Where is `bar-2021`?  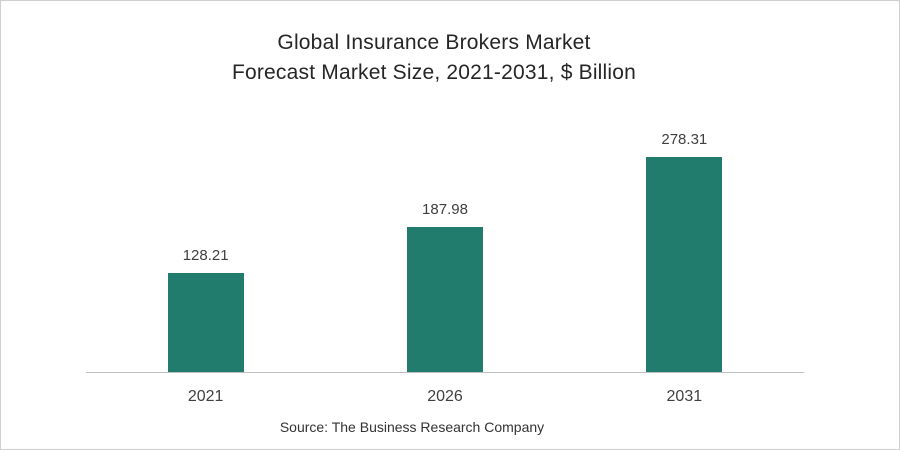
bar-2021 is located at coordinates (205, 322).